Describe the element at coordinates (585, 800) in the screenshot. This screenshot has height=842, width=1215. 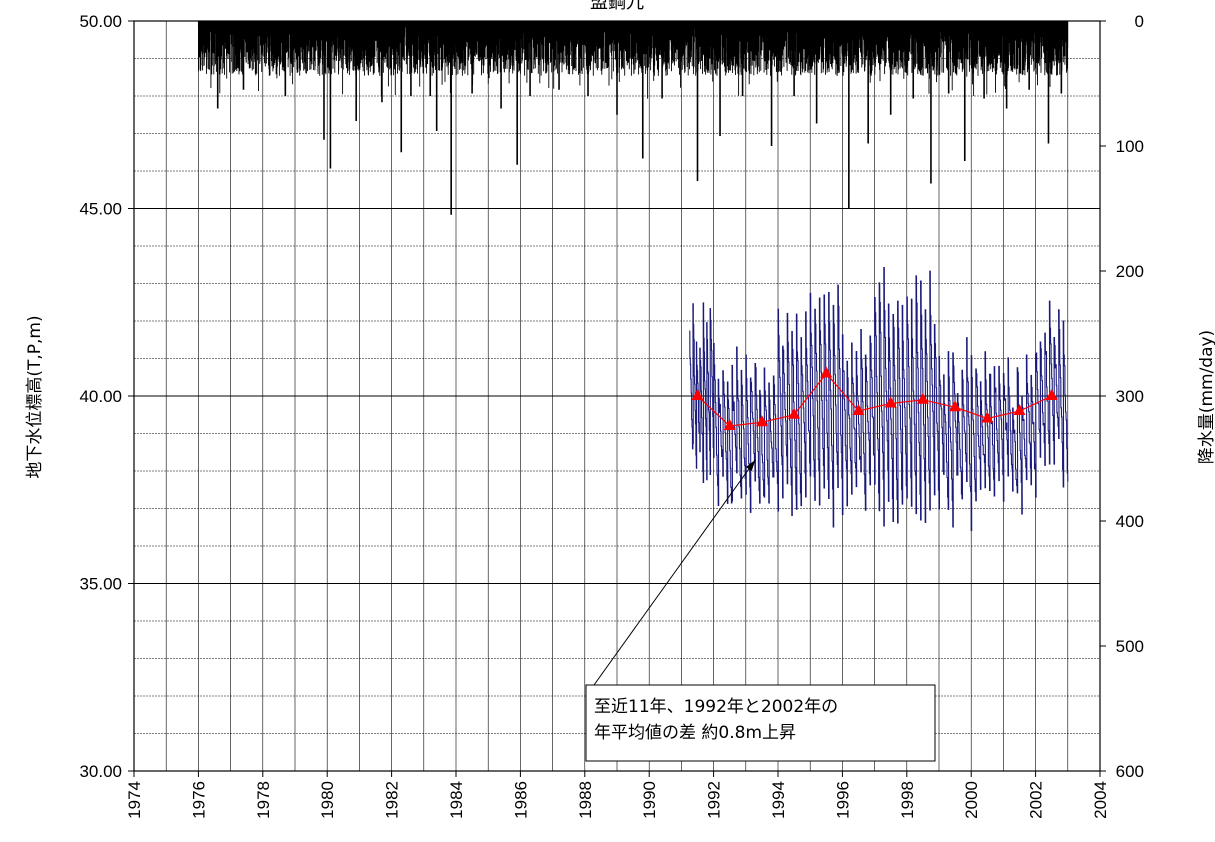
I see `x-tick-label: 1988` at that location.